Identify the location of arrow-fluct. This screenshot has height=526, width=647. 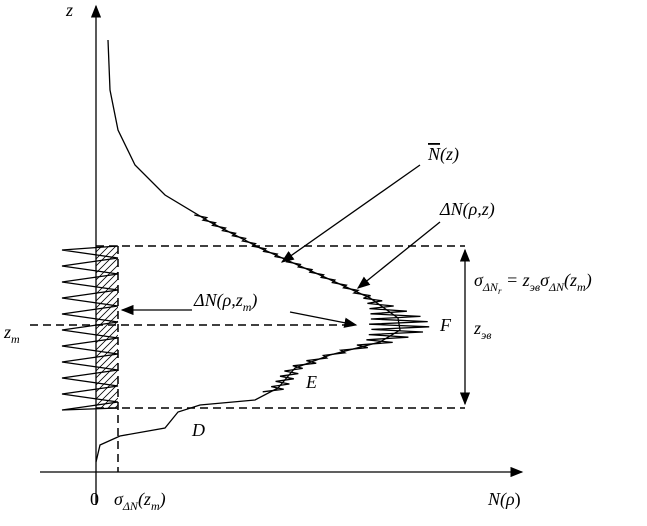
(398, 255).